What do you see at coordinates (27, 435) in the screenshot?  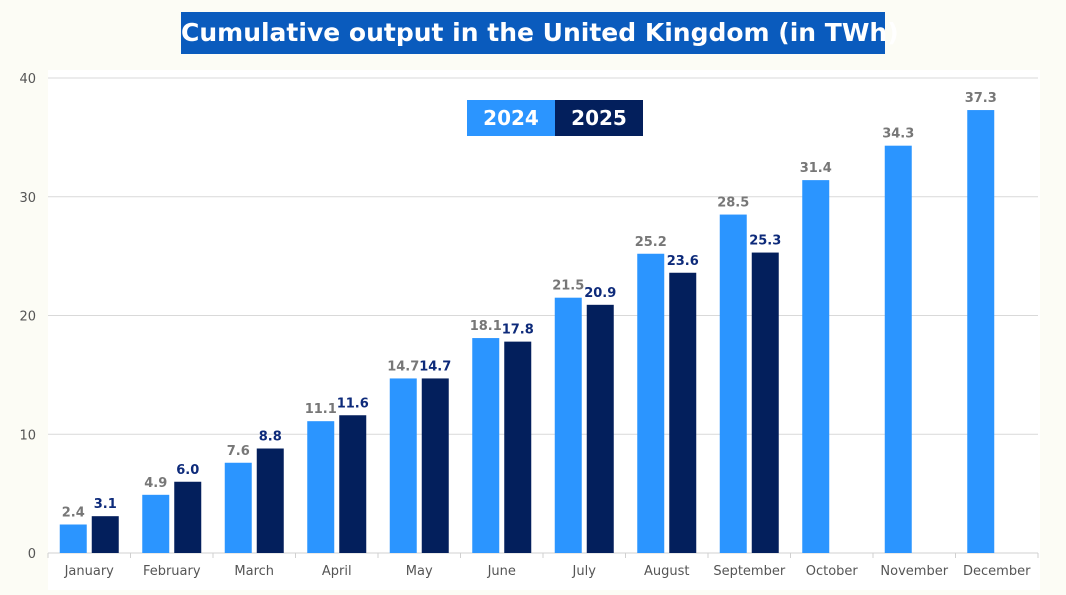 I see `y-tick-label: 10` at bounding box center [27, 435].